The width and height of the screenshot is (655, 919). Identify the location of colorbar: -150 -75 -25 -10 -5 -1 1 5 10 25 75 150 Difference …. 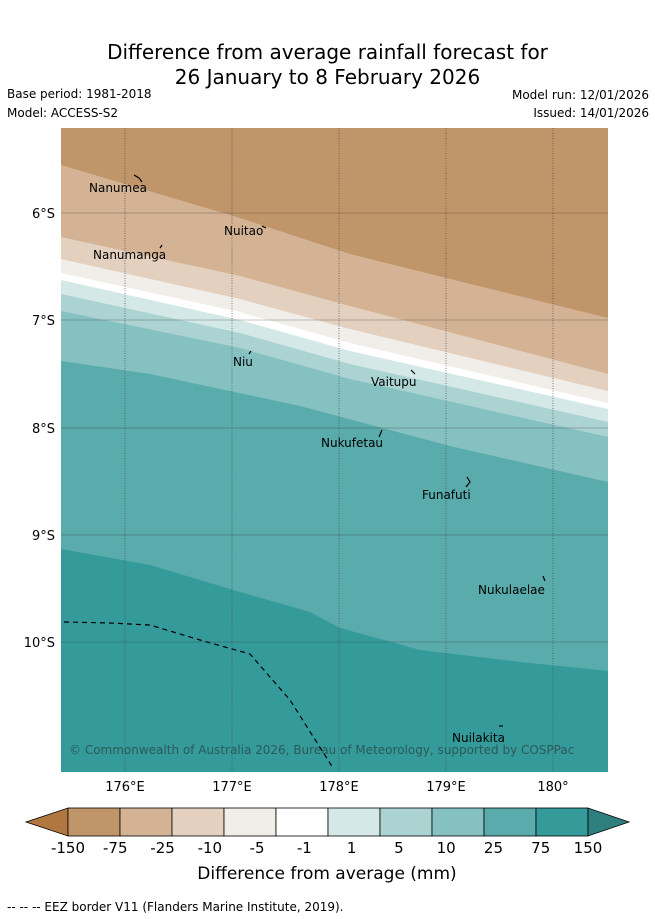
(319, 860).